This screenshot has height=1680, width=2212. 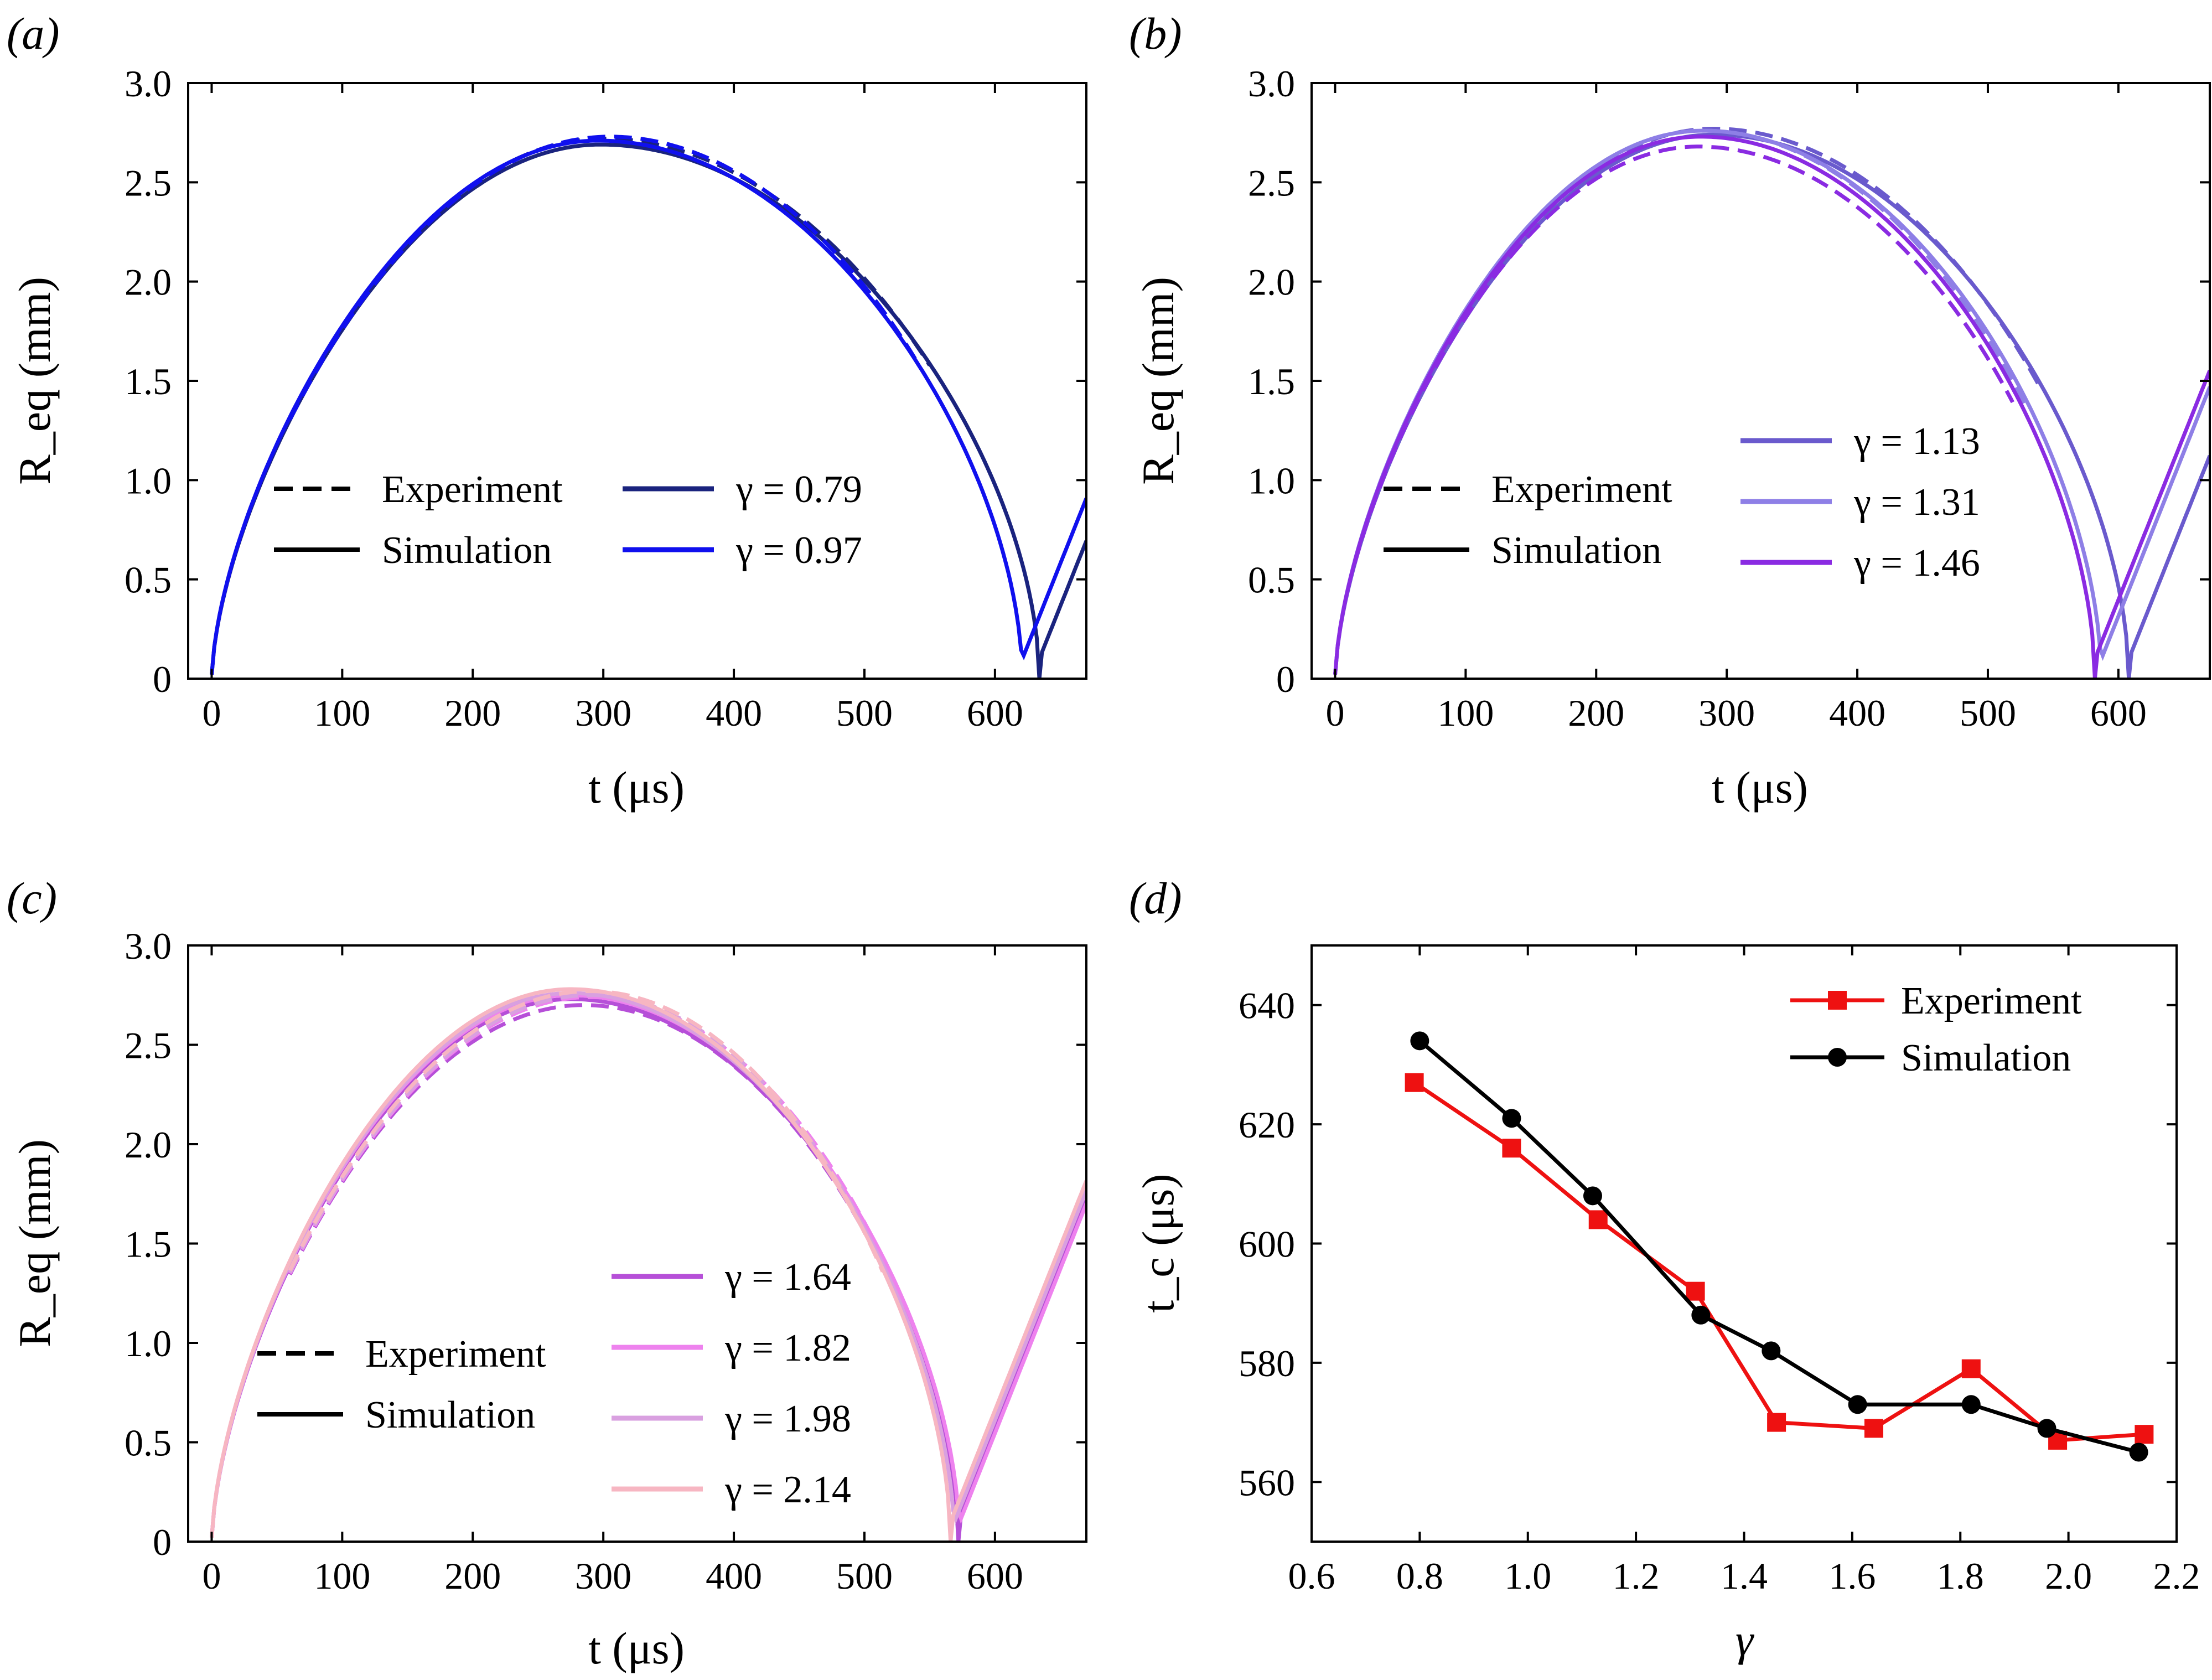 What do you see at coordinates (1419, 1576) in the screenshot?
I see `x-tick-label: 0.8` at bounding box center [1419, 1576].